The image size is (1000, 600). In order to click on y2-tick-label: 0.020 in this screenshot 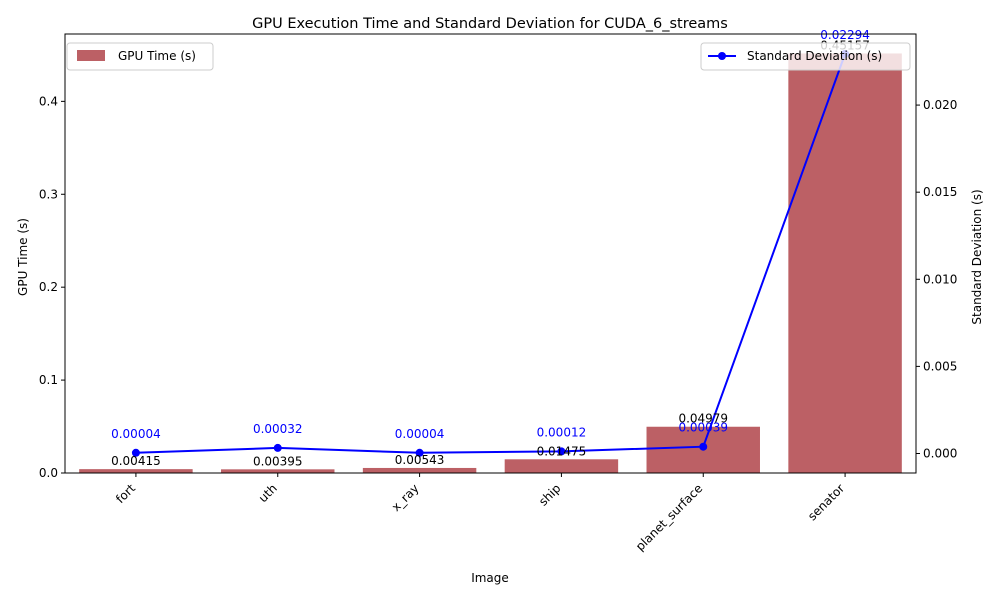, I will do `click(940, 105)`.